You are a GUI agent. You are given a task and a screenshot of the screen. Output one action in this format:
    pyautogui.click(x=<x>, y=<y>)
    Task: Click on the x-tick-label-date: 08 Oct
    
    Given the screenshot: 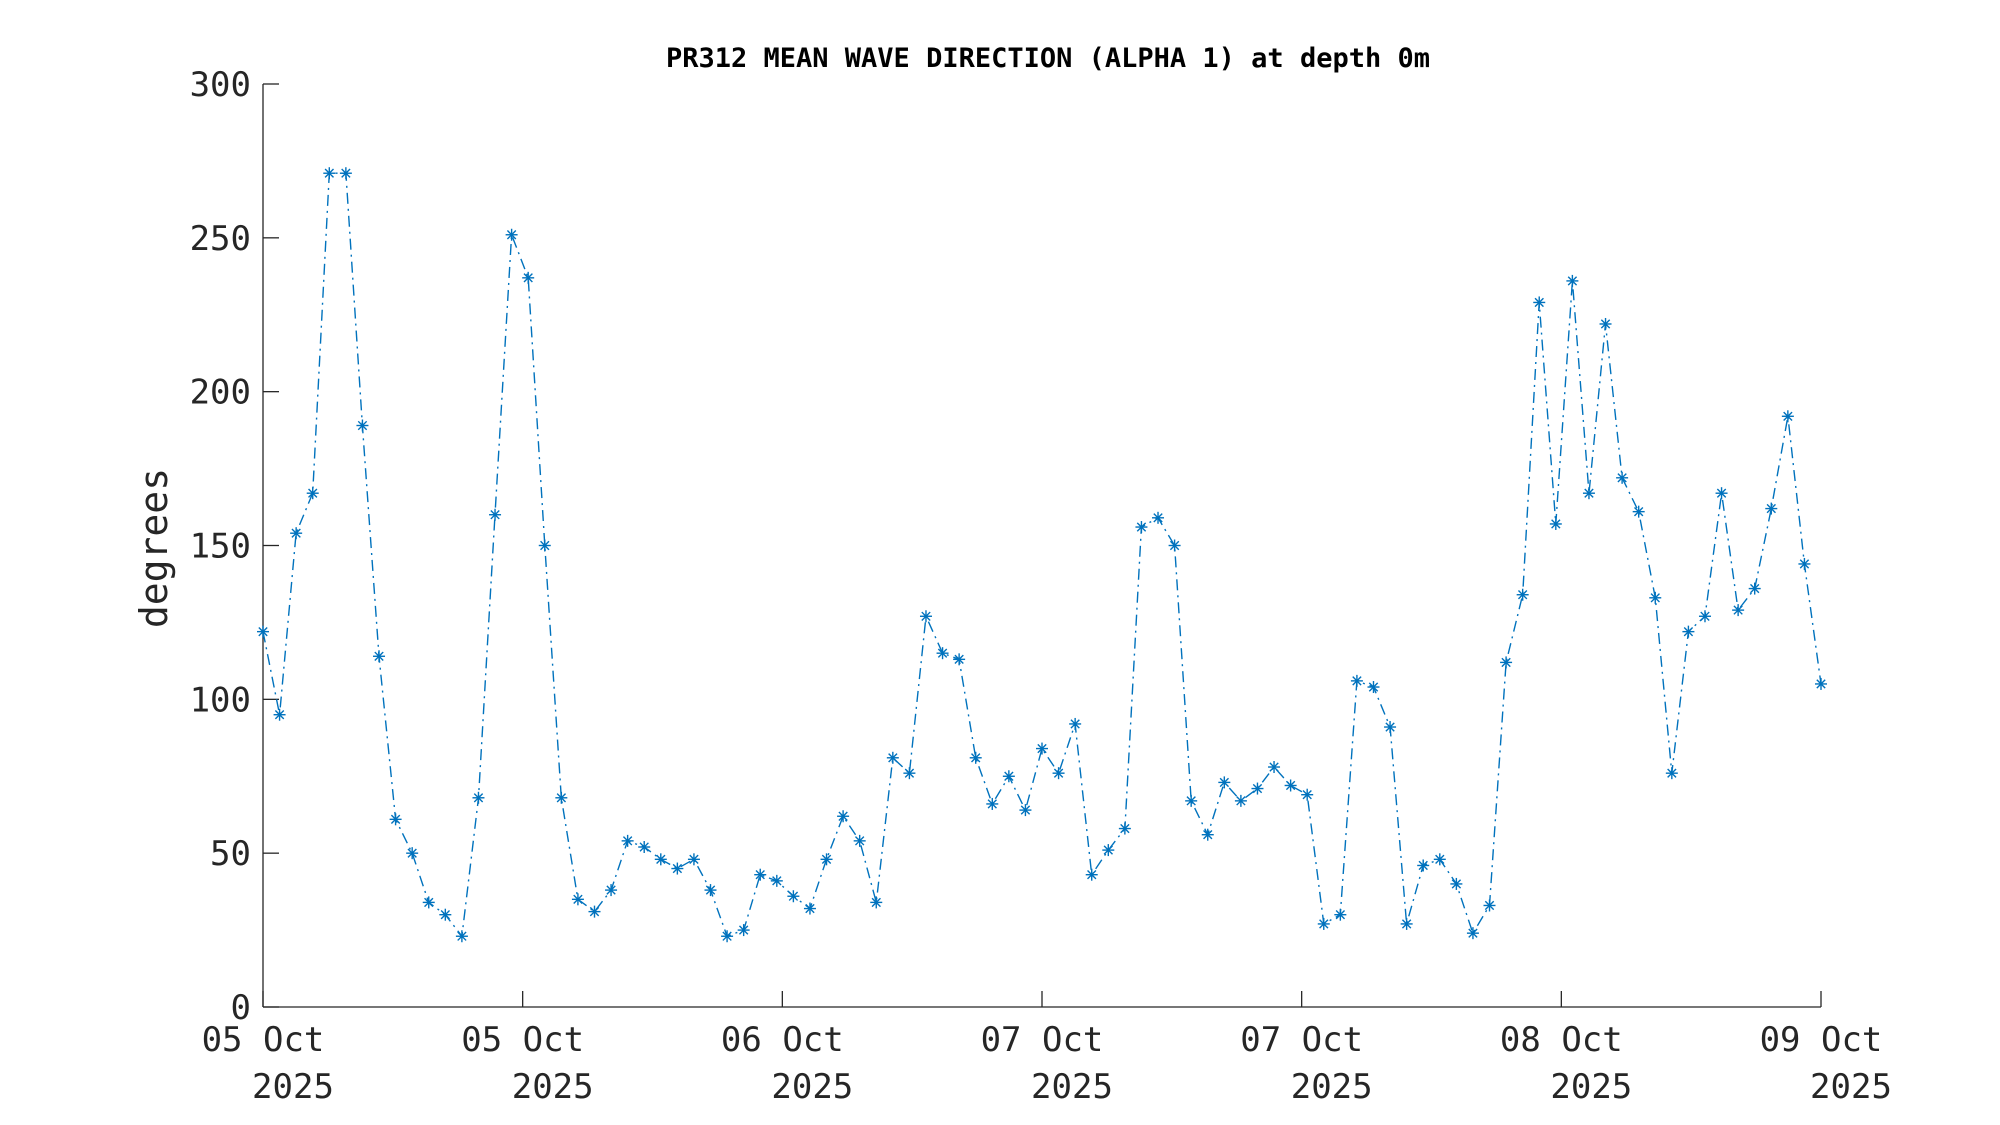 What is the action you would take?
    pyautogui.click(x=1561, y=1040)
    